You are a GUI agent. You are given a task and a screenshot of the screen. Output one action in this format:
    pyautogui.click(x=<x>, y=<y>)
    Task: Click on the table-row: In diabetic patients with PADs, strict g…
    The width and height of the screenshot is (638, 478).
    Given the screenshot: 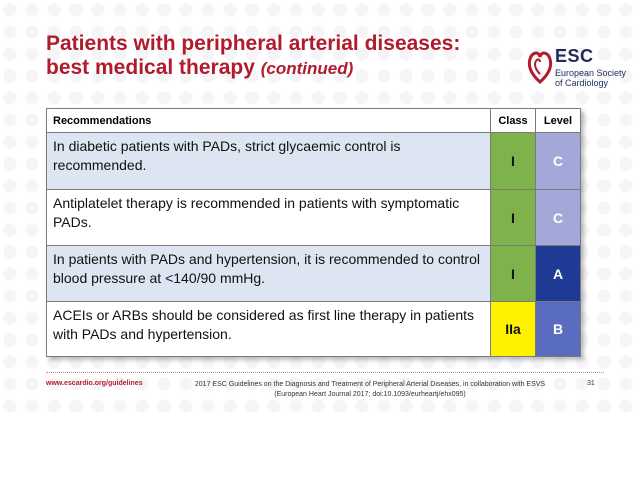 What is the action you would take?
    pyautogui.click(x=313, y=161)
    